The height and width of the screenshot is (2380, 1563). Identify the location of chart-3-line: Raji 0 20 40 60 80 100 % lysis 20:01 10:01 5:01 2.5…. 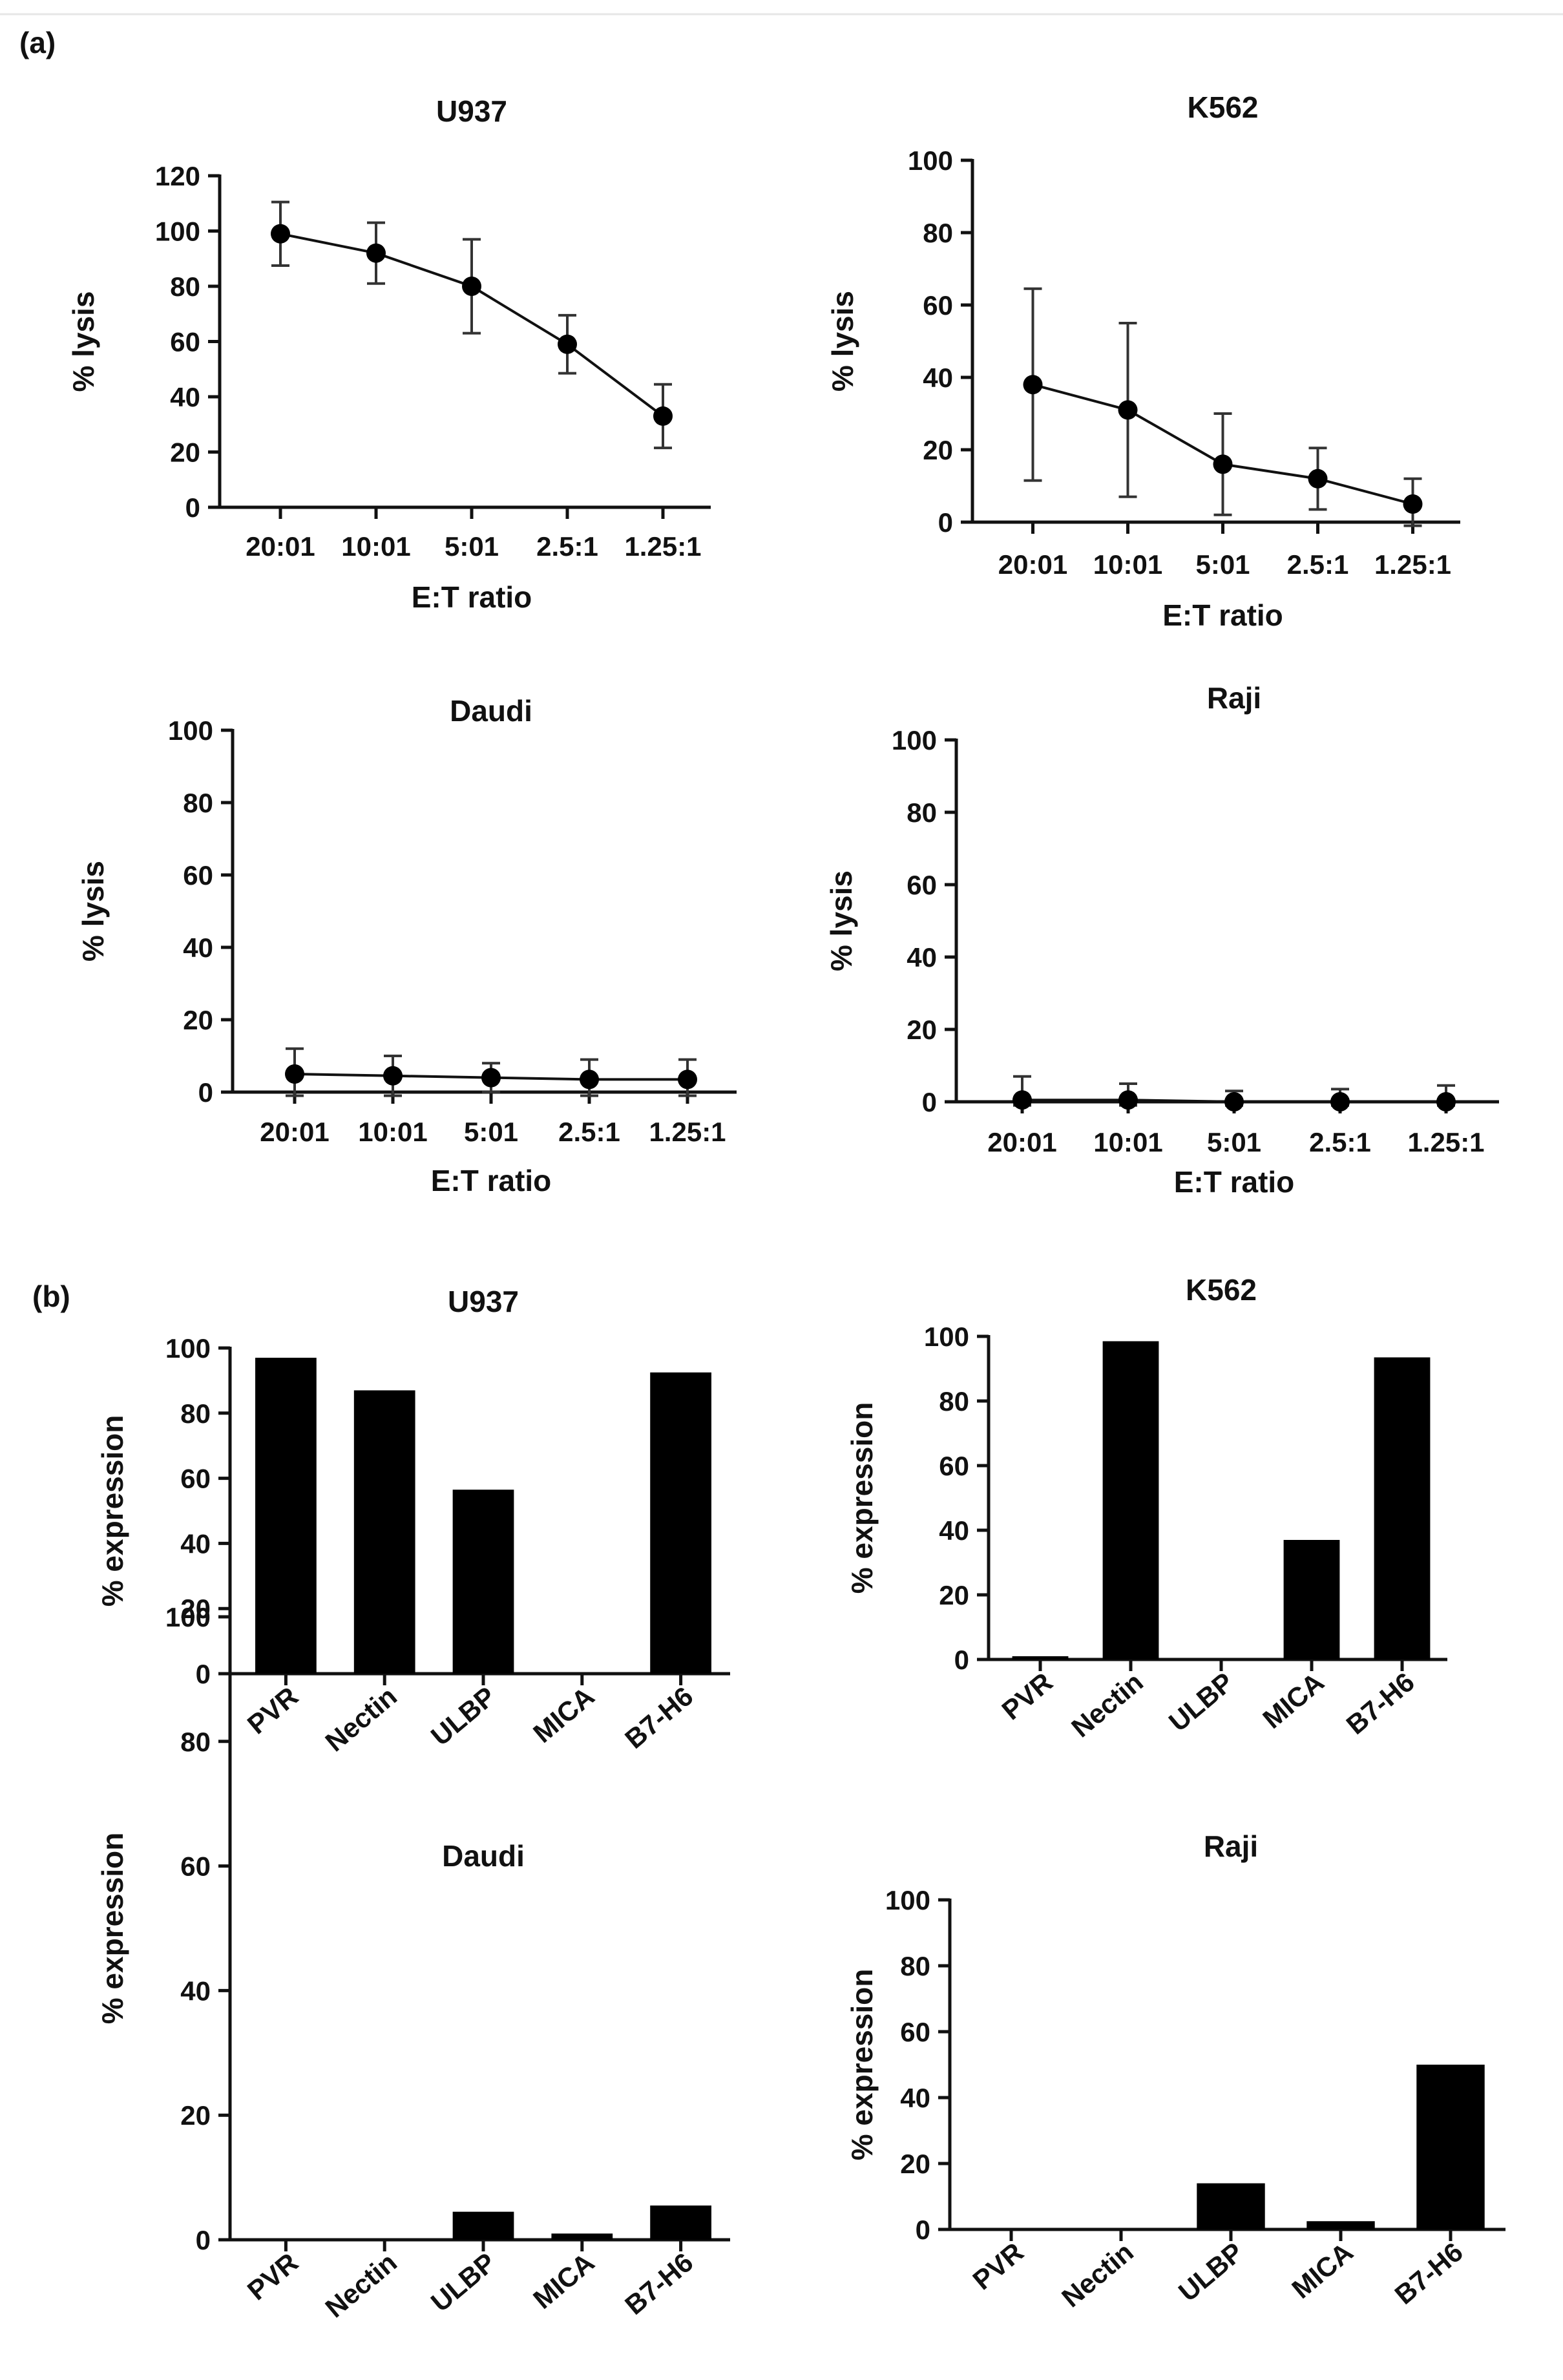
(1161, 940).